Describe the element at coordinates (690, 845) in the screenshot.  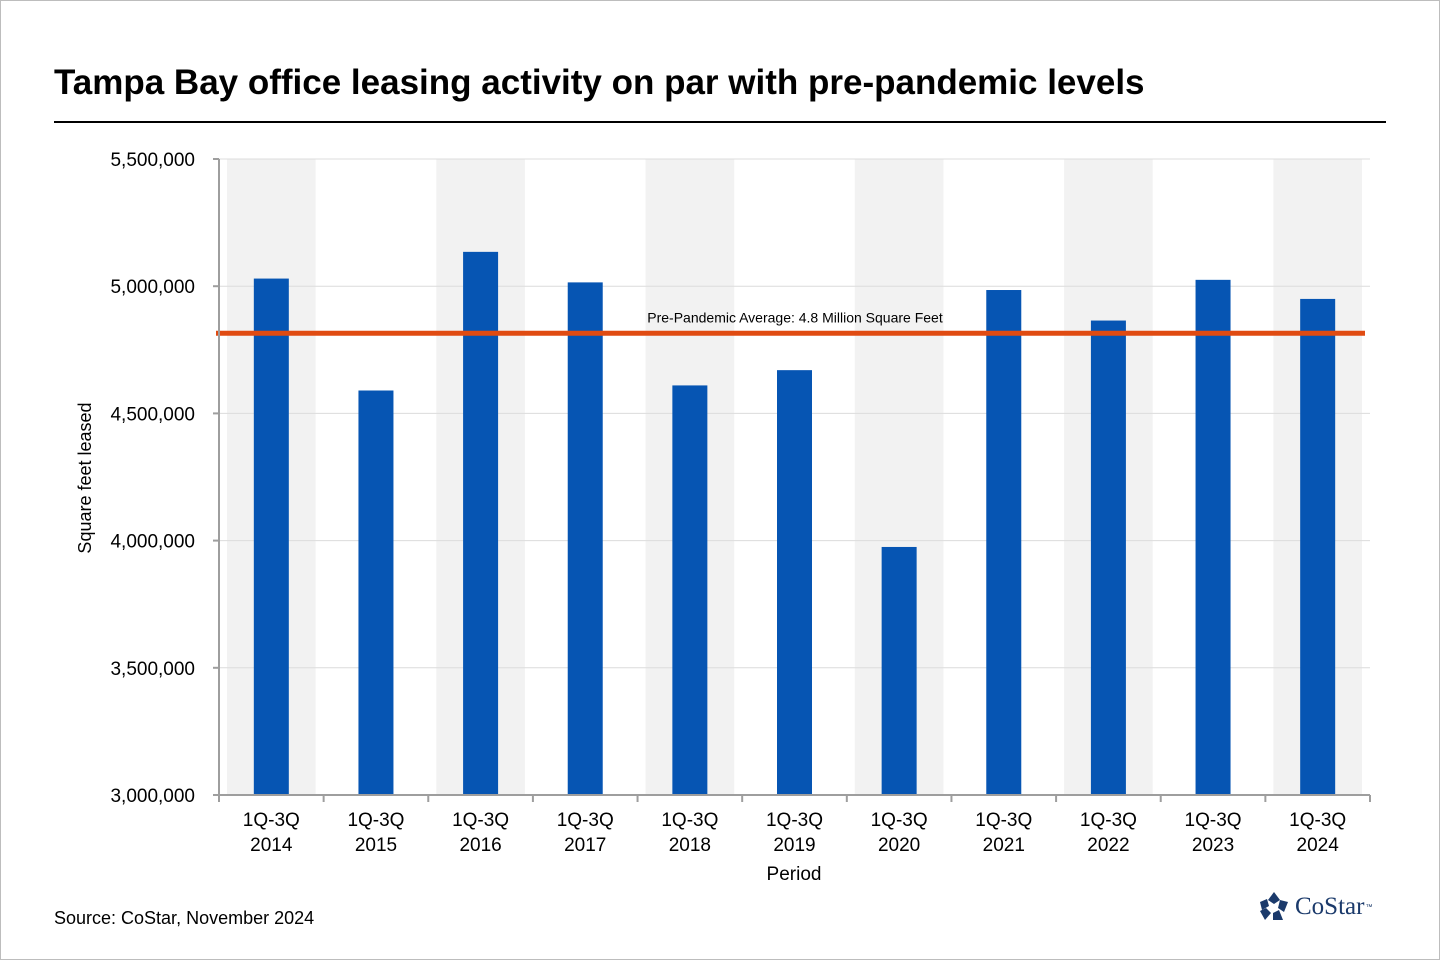
I see `x-tick-label-line: 2018` at that location.